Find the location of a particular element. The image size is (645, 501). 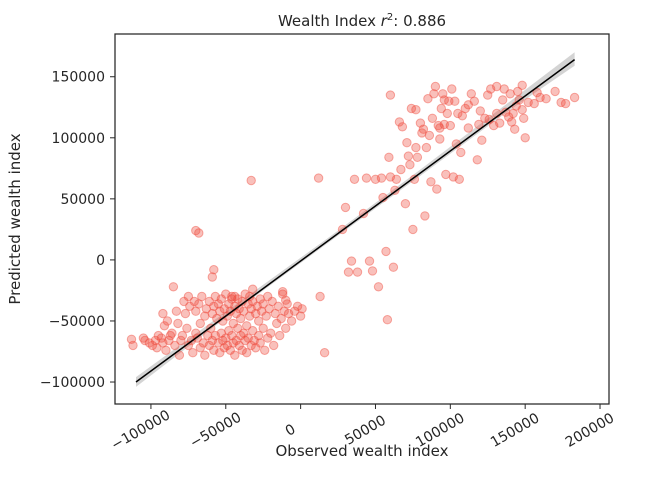

y-tick-label: 150000 is located at coordinates (78, 78).